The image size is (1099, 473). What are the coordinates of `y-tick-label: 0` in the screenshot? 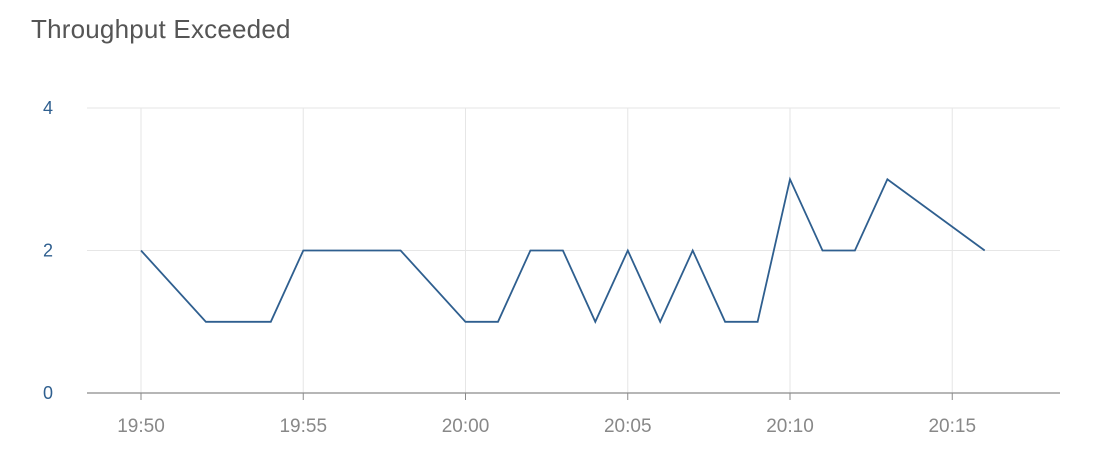 It's located at (48, 393).